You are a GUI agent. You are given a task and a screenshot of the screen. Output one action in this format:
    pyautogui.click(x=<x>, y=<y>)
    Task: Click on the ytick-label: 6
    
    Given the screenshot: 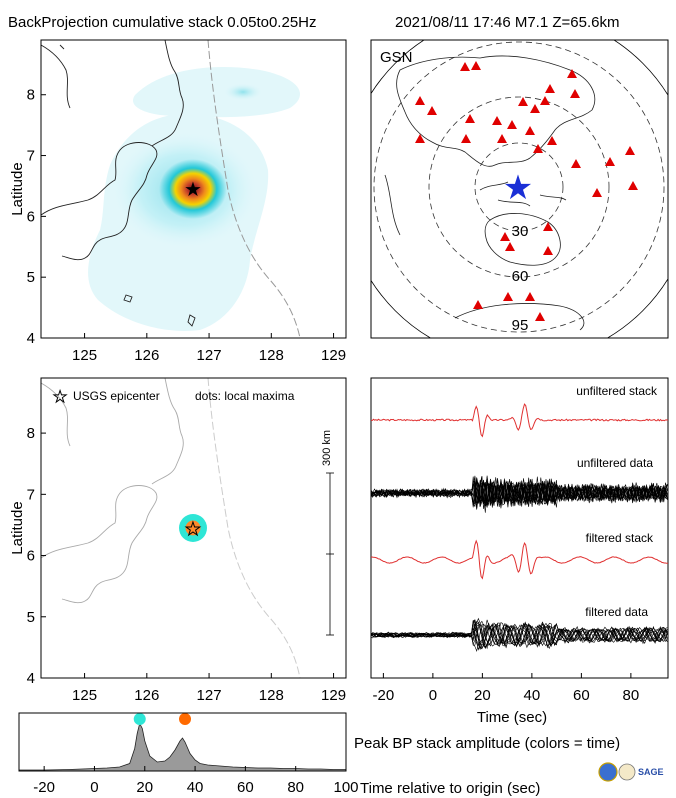 What is the action you would take?
    pyautogui.click(x=31, y=556)
    